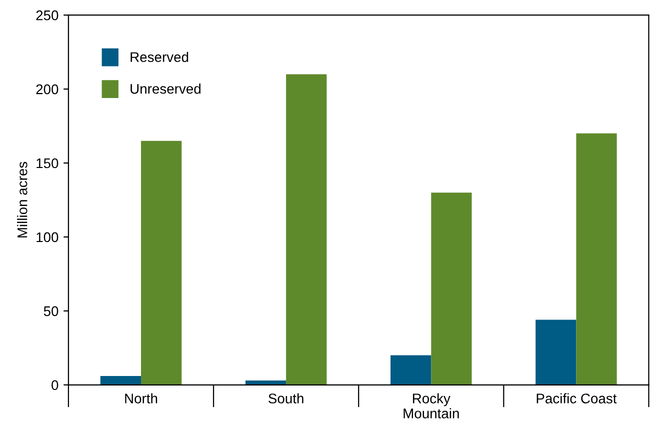 The image size is (652, 431). Describe the element at coordinates (159, 57) in the screenshot. I see `legend-label: Reserved` at that location.